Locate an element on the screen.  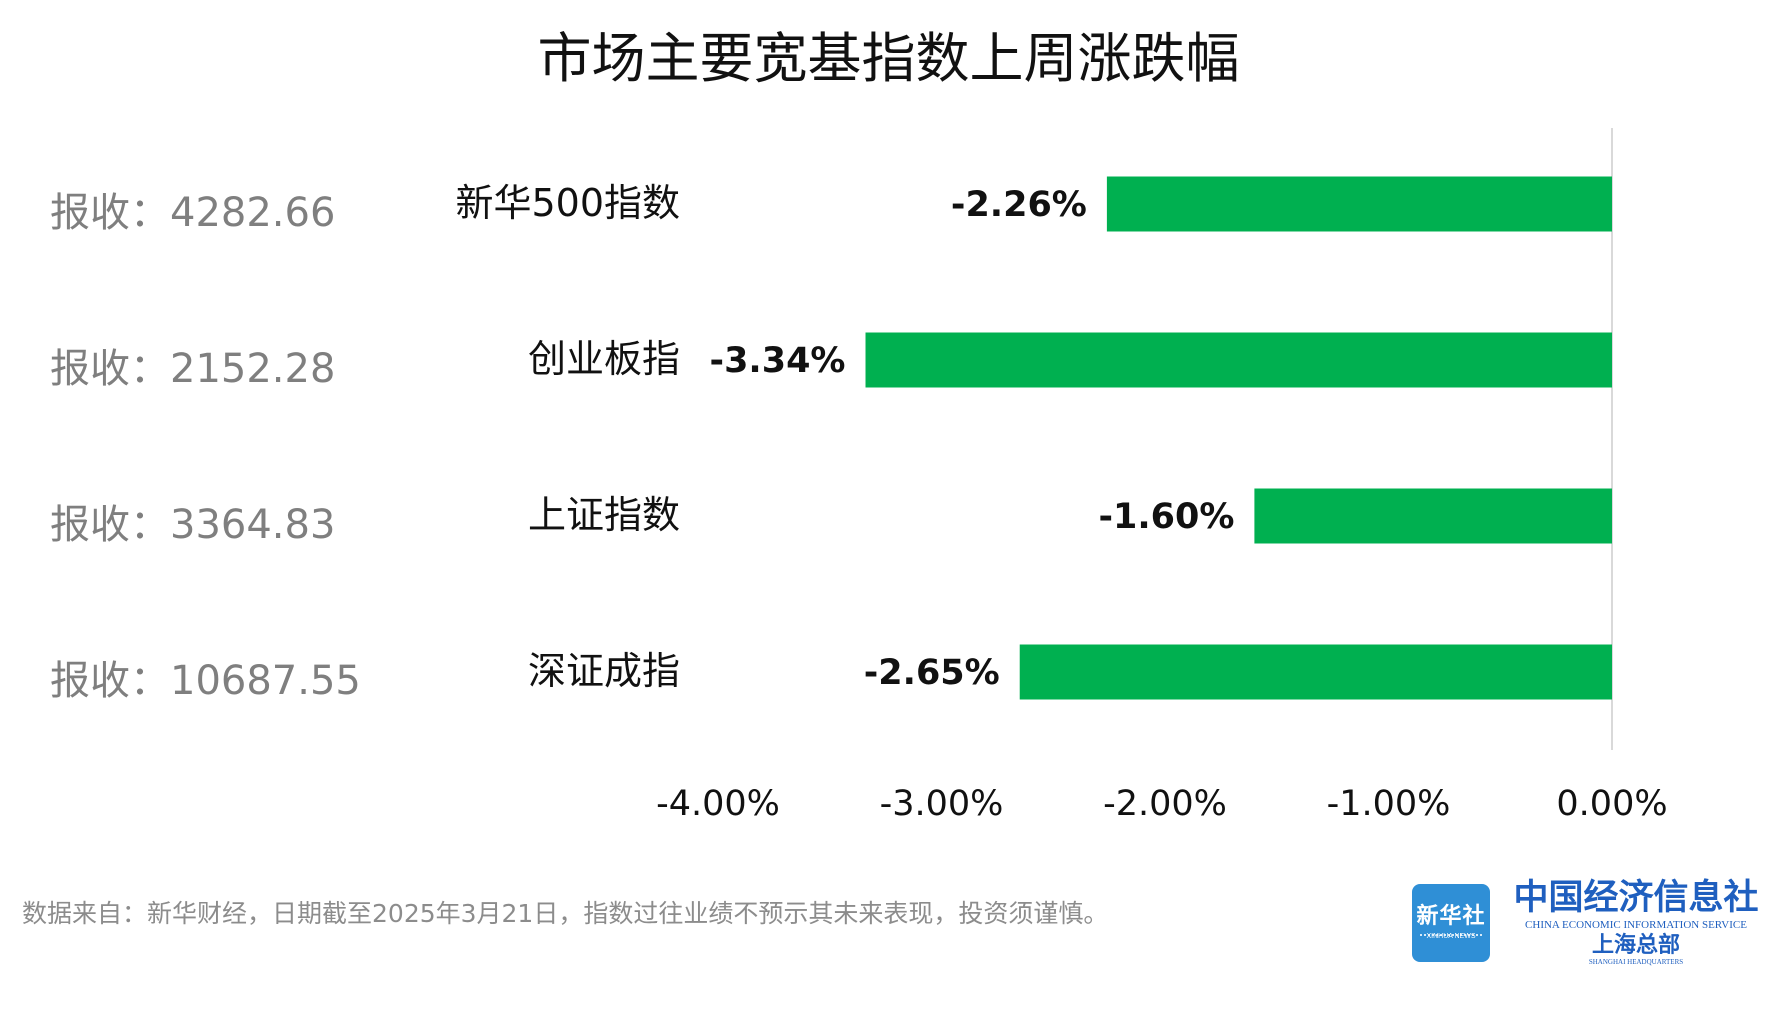
dept-name-cn: 上海总部 is located at coordinates (1635, 945).